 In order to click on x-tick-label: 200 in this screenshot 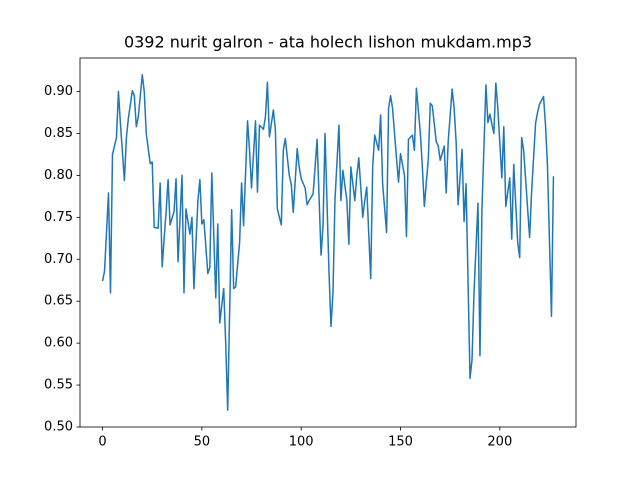, I will do `click(499, 442)`.